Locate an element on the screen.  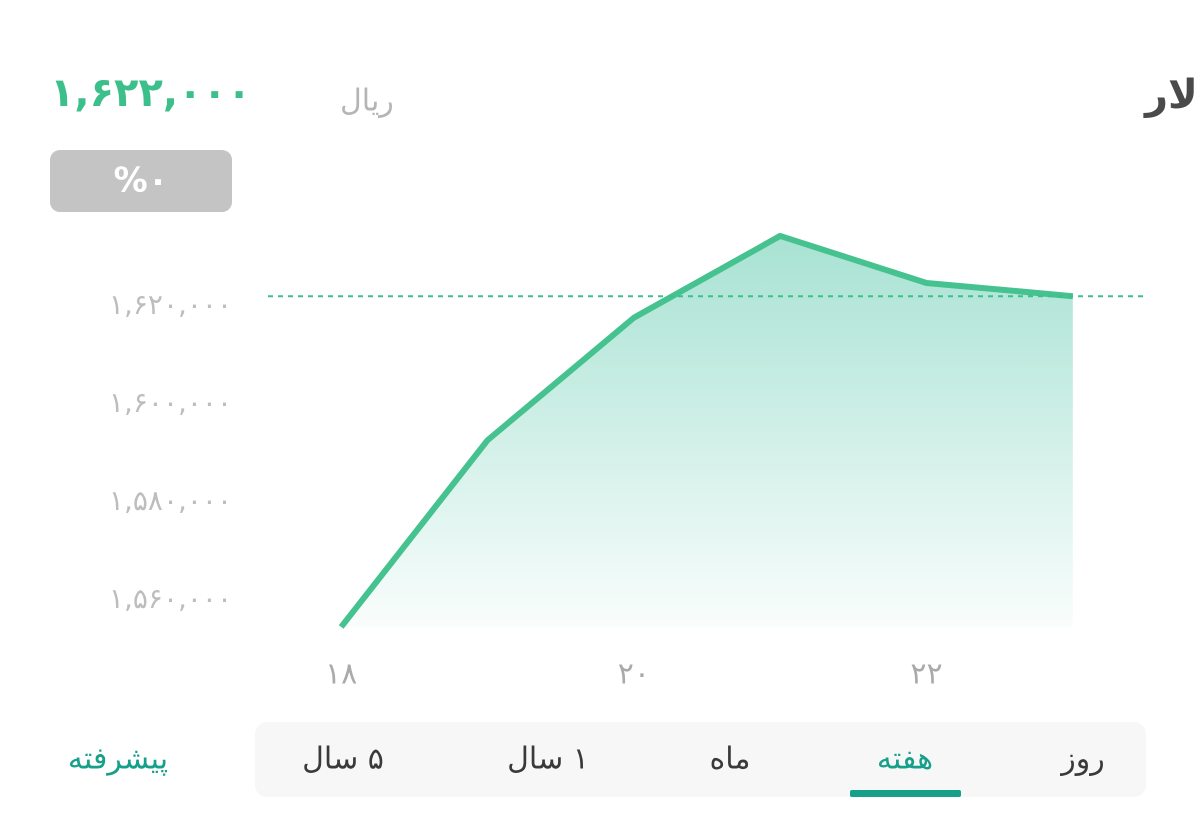
y-tick-label: ۱,۵۶۰,۰۰۰ is located at coordinates (170, 598).